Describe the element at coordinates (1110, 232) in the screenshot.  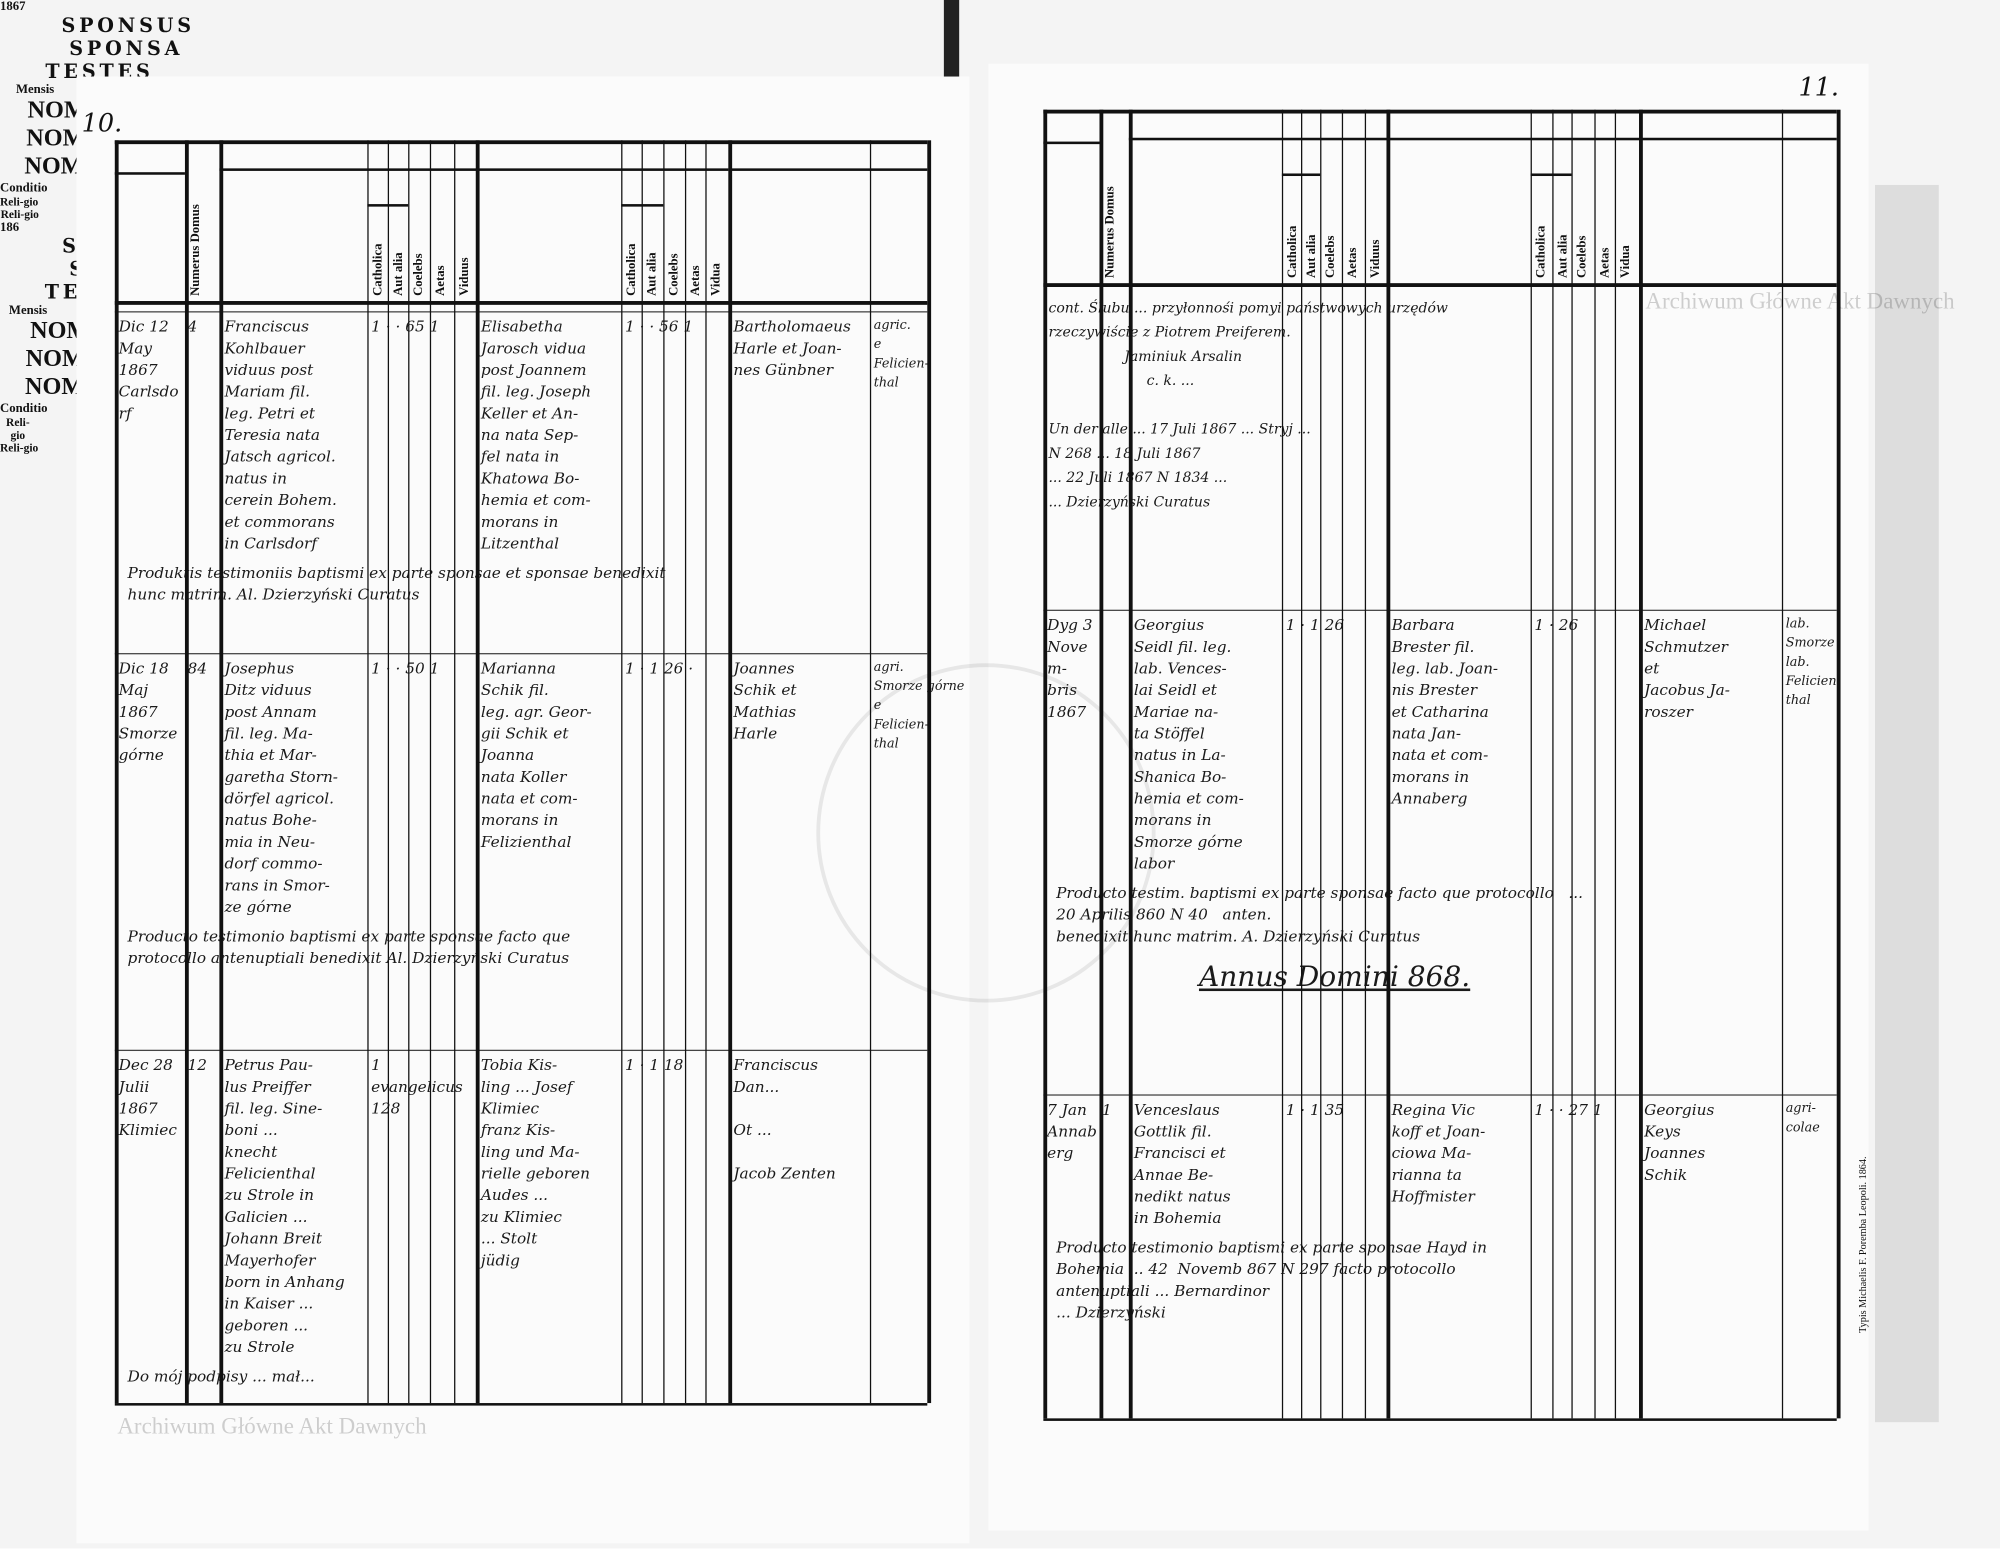
I see `numerus-domus-header: Numerus Domus` at that location.